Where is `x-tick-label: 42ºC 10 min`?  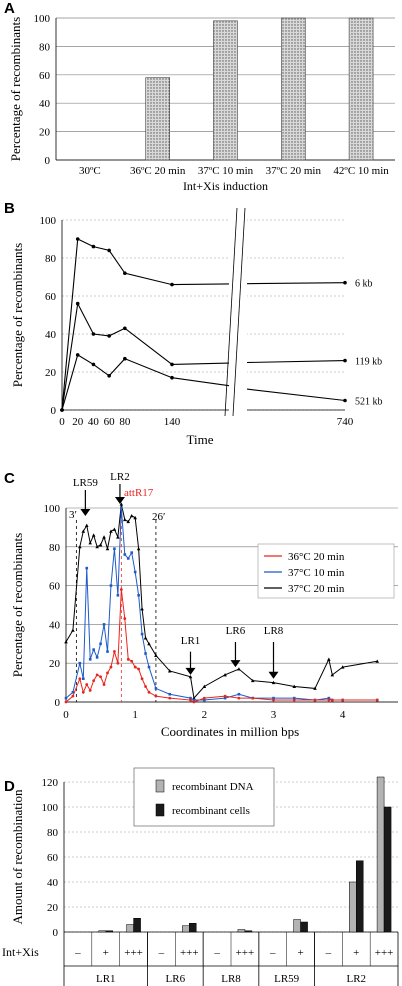
x-tick-label: 42ºC 10 min is located at coordinates (361, 171).